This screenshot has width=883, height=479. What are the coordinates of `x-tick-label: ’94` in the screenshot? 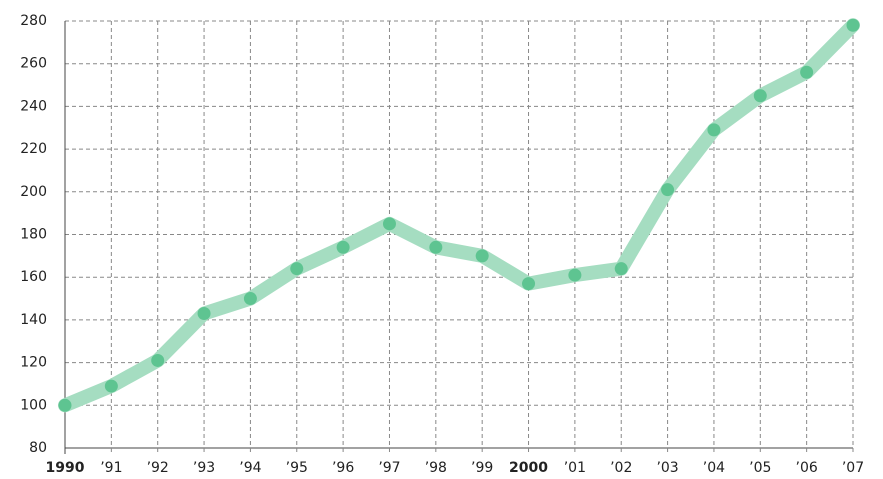 It's located at (250, 468).